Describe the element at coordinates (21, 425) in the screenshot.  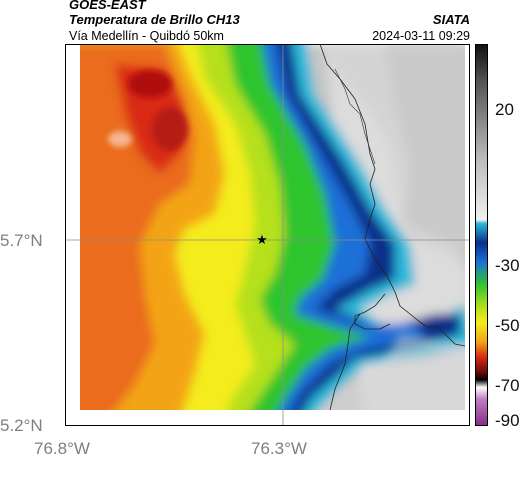
I see `lat-label-5-2: 5.2°N` at that location.